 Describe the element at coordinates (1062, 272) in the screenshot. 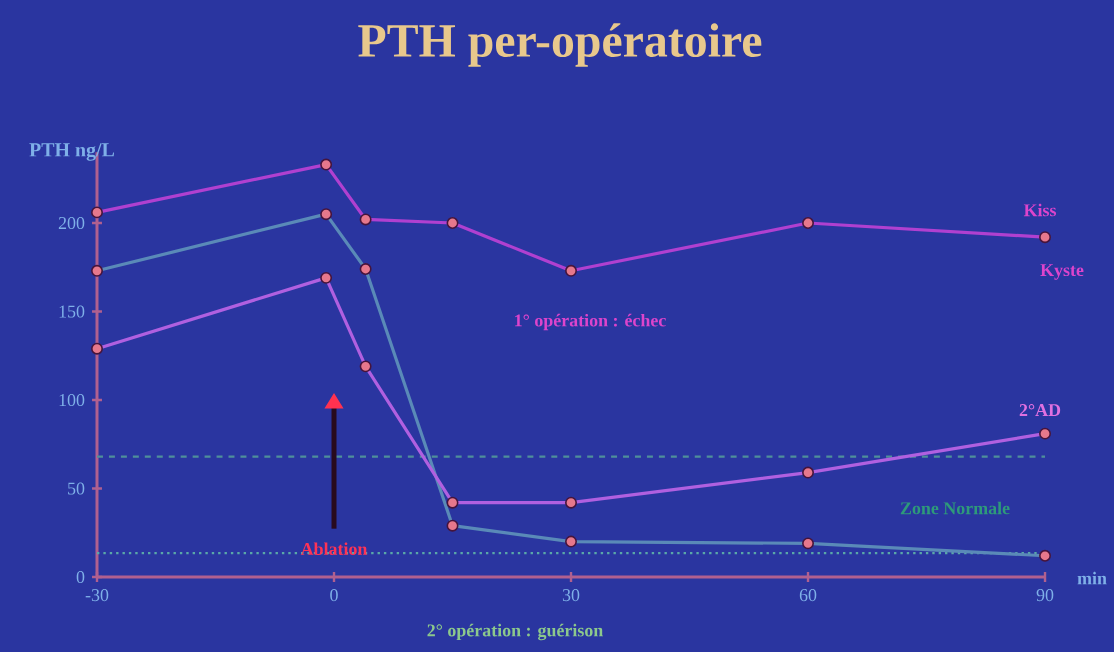

I see `annotation: Kyste` at that location.